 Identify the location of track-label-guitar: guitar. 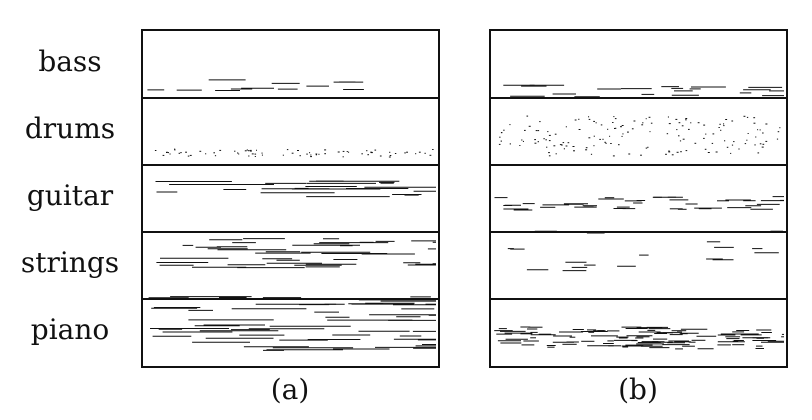
(70, 195).